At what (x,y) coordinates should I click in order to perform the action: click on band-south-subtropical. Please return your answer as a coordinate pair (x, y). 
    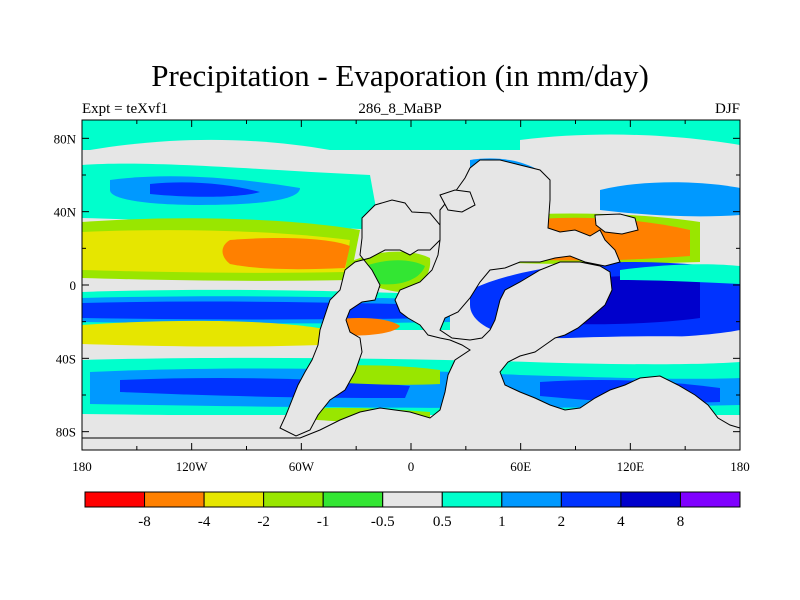
    Looking at the image, I should click on (206, 333).